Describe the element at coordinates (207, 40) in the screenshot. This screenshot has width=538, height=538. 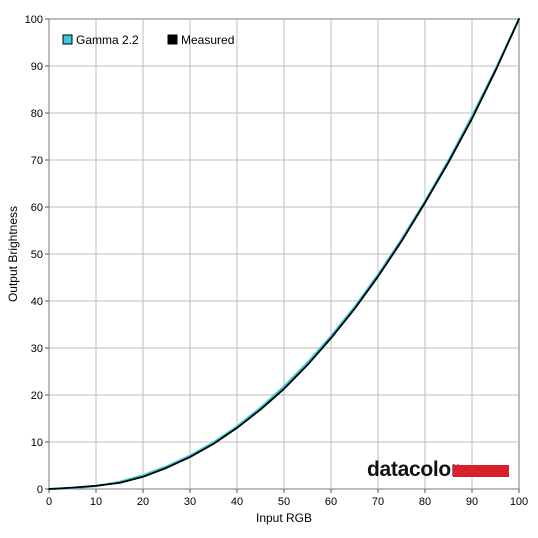
I see `legend-label-measured: Measured` at that location.